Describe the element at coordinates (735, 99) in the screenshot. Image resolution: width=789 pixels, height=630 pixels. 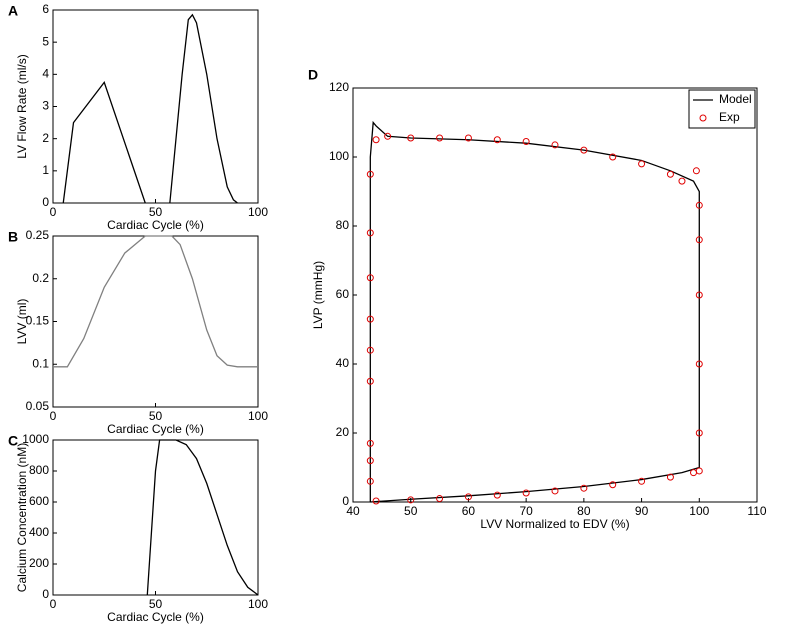
I see `legend-label: Model` at that location.